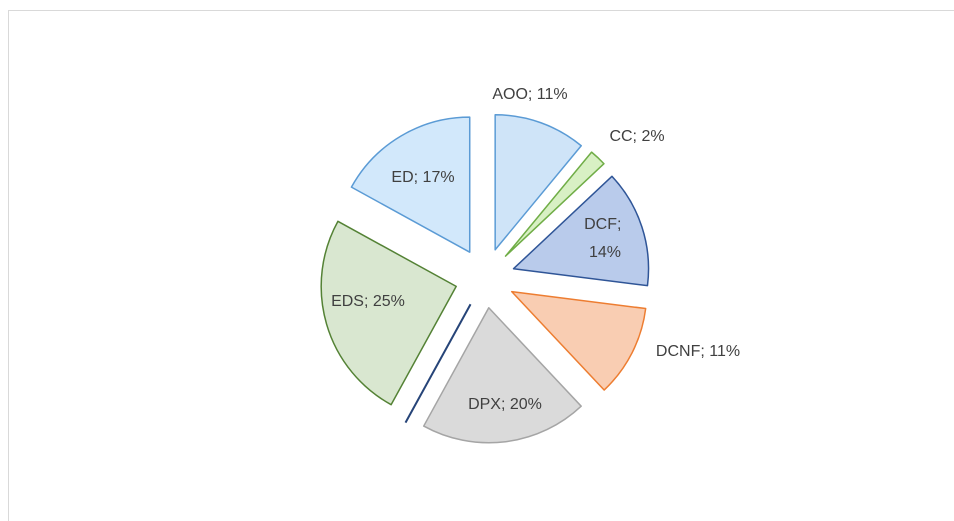  I want to click on data-label: ED; 17%, so click(422, 177).